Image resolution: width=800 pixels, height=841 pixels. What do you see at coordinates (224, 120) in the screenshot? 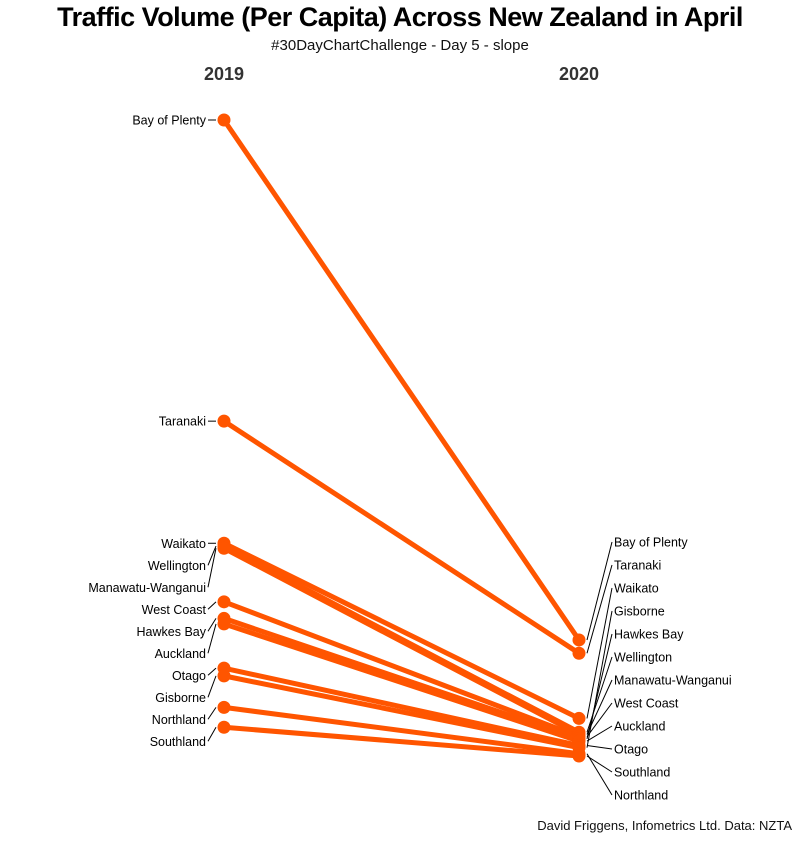
I see `point-2019-bay-of-plenty` at bounding box center [224, 120].